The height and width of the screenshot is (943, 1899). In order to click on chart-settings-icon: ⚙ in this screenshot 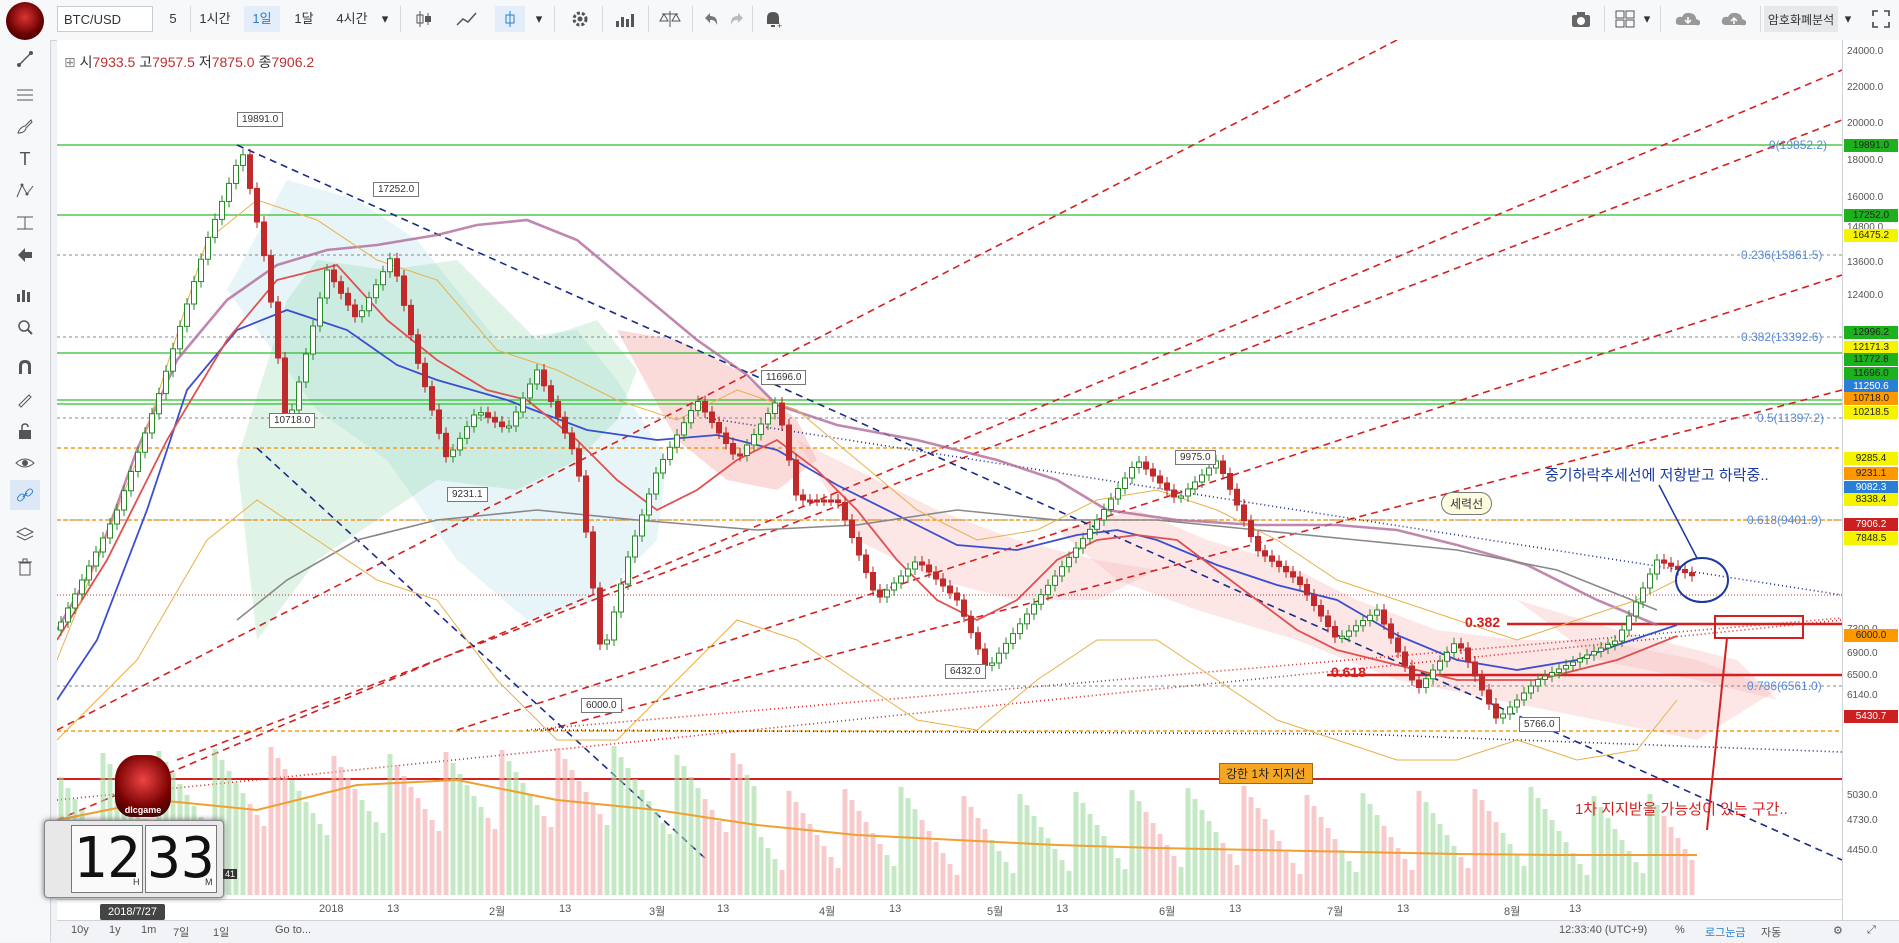, I will do `click(1838, 931)`.